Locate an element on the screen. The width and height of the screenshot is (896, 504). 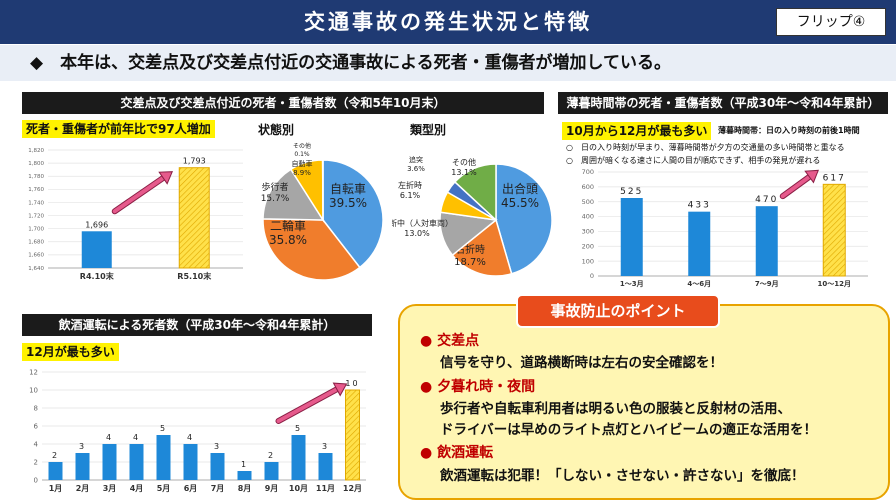
pie-slice-name: 自転車 is located at coordinates (348, 189).